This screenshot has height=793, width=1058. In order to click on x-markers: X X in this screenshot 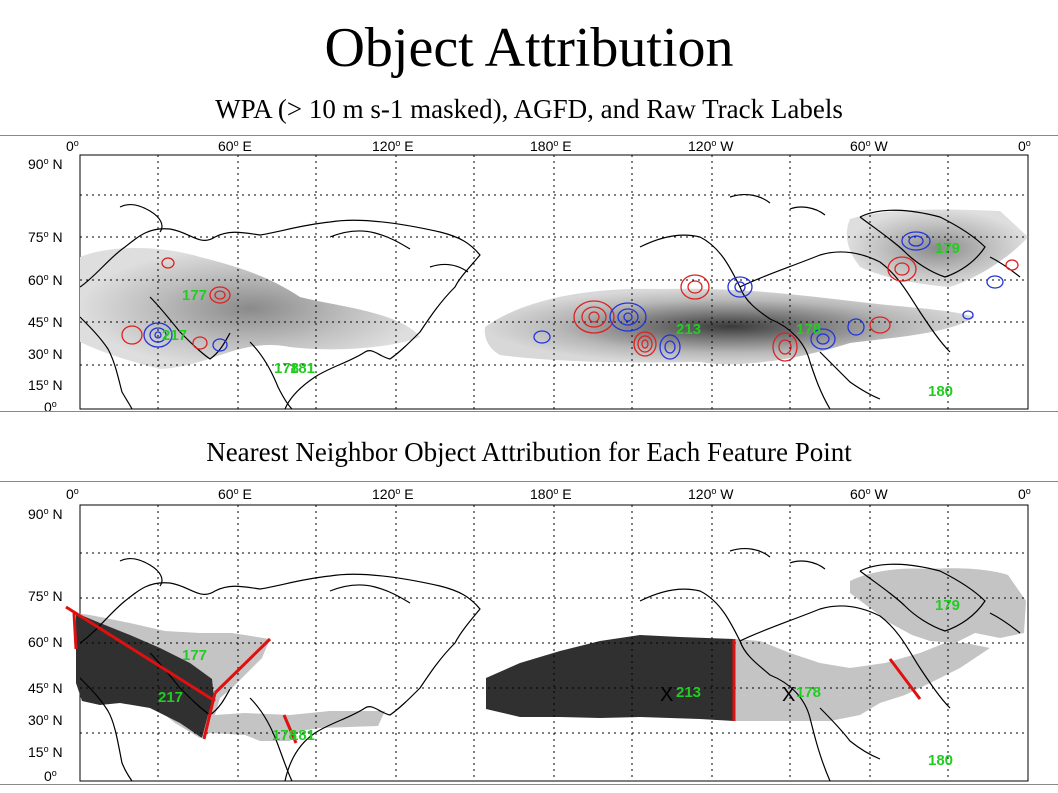, I will do `click(727, 695)`.